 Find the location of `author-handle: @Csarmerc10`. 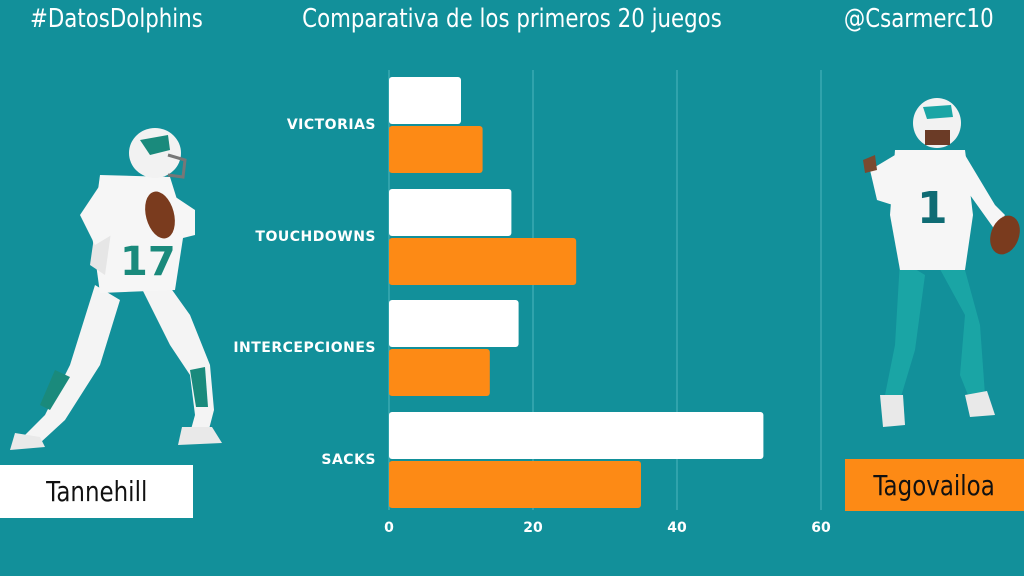

author-handle: @Csarmerc10 is located at coordinates (919, 19).